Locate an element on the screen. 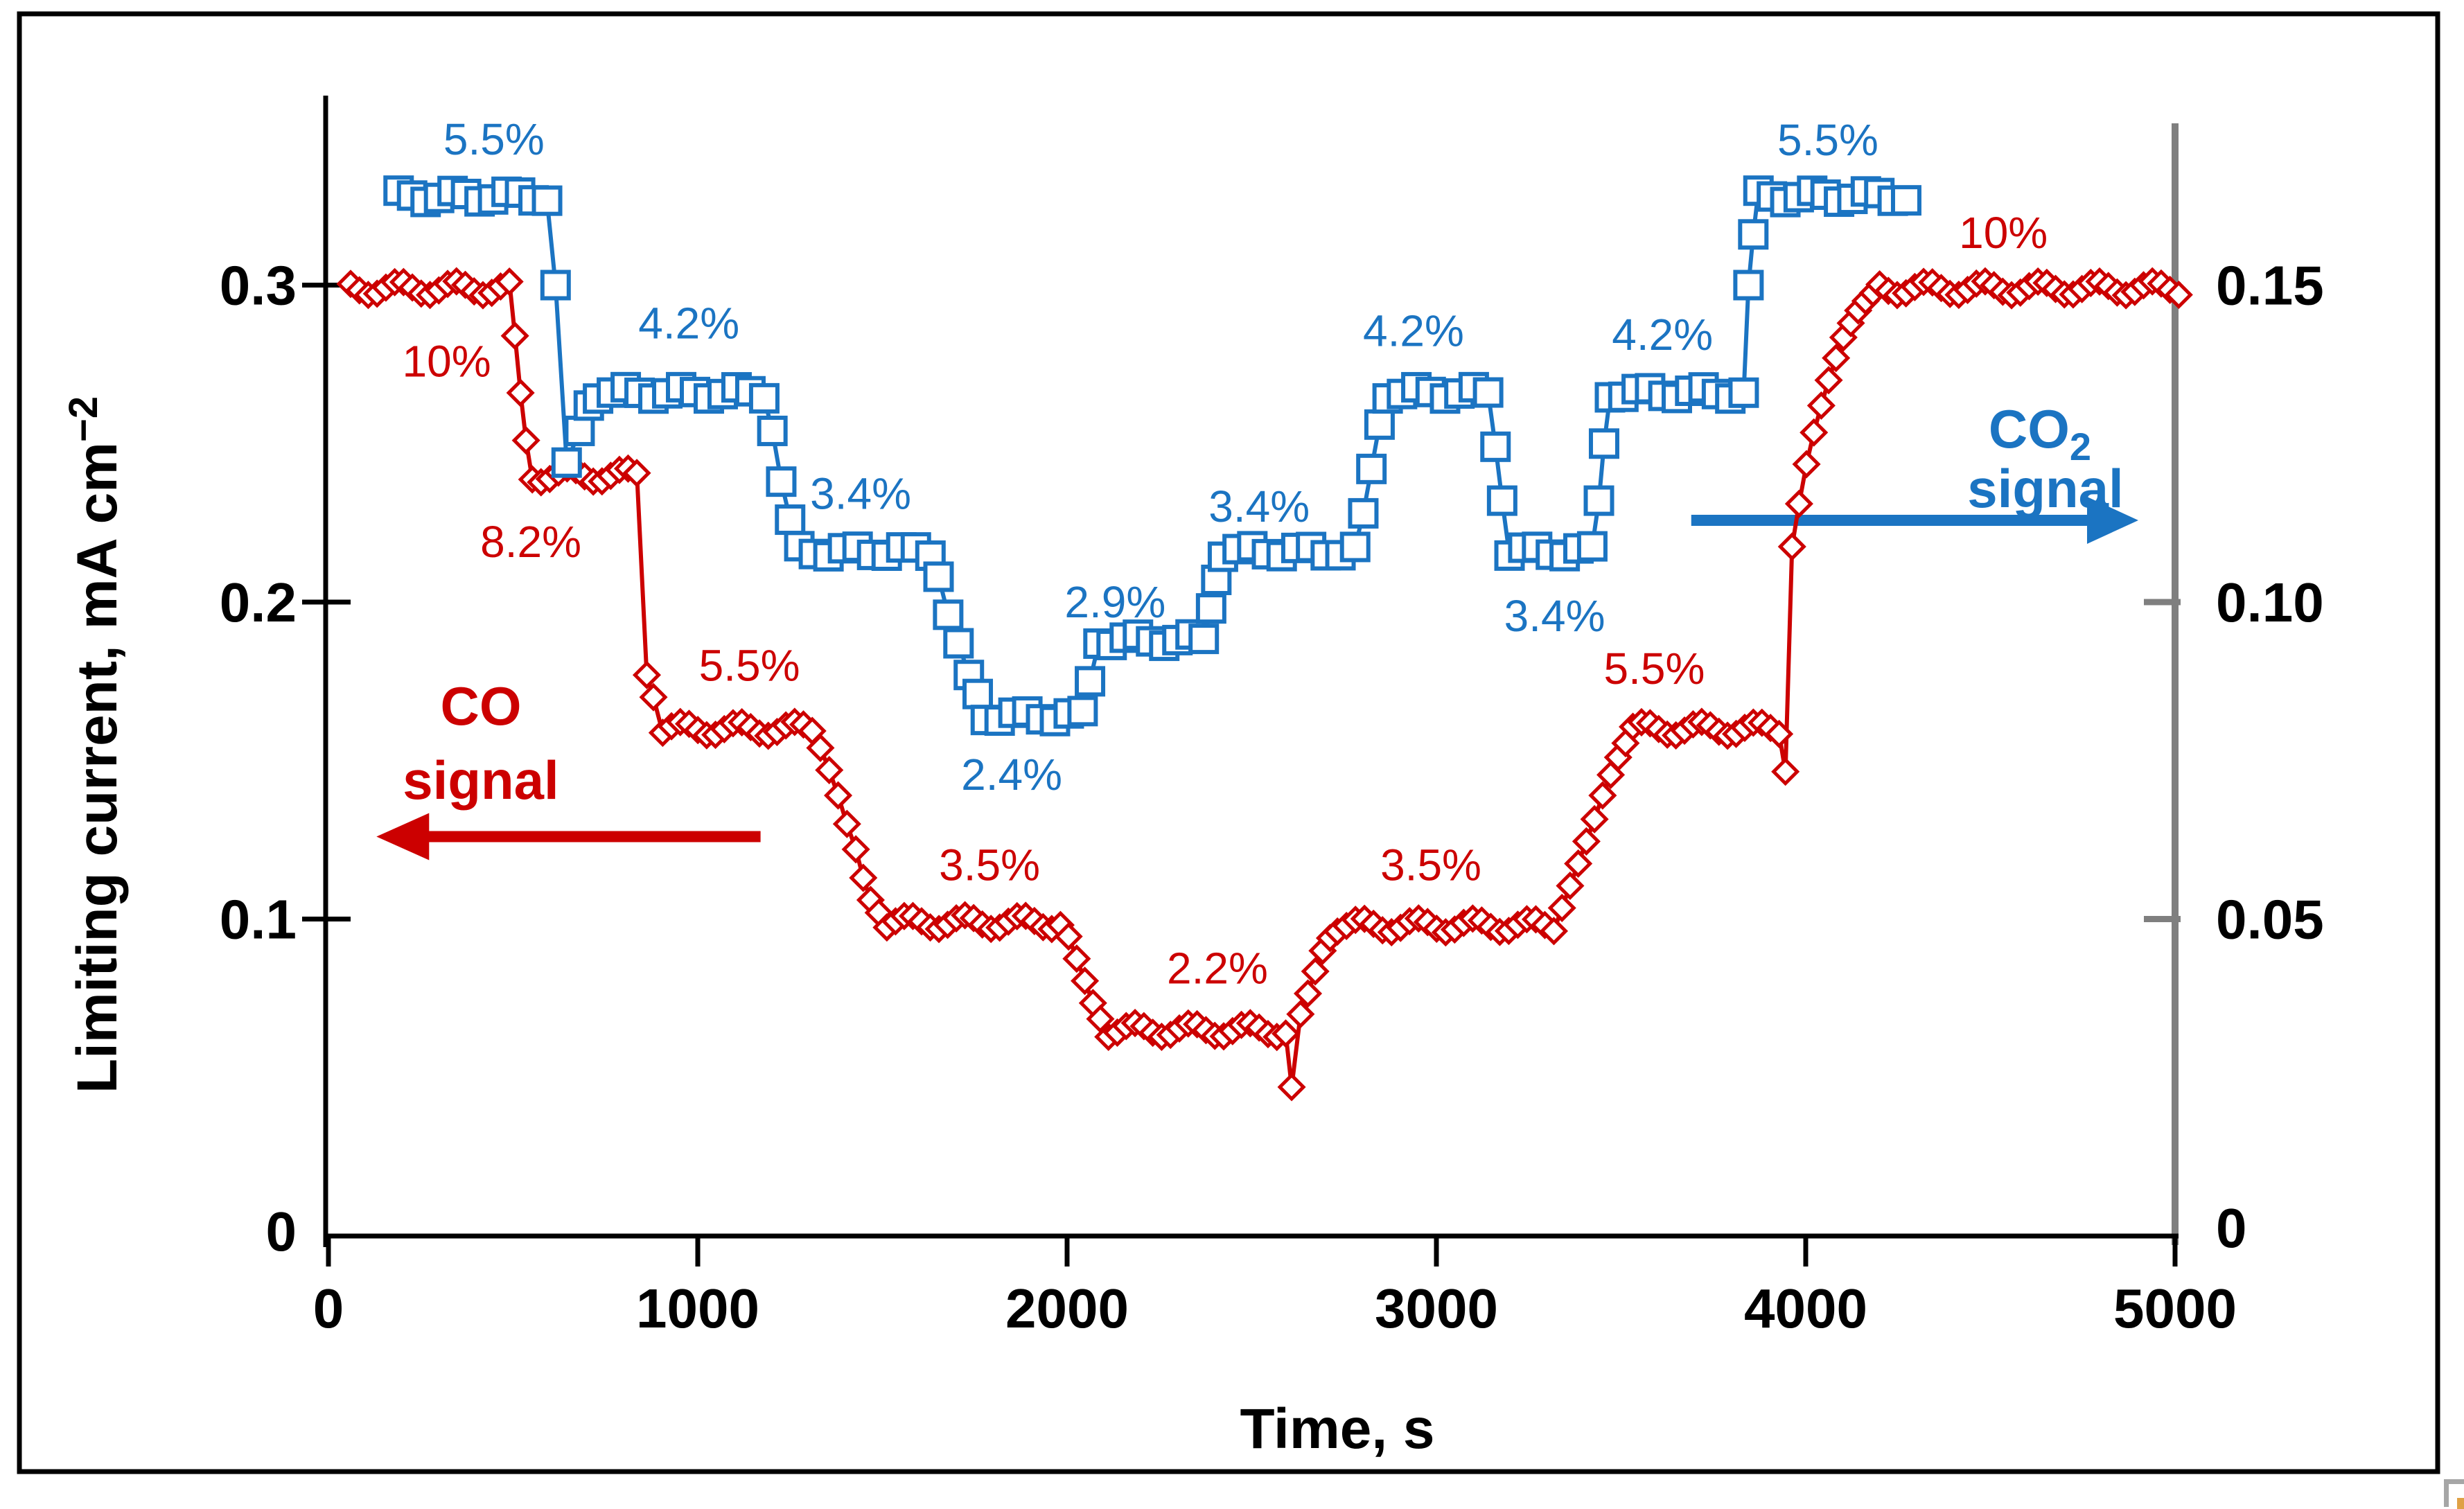  y-right-tick-label: 0.05 is located at coordinates (2270, 920).